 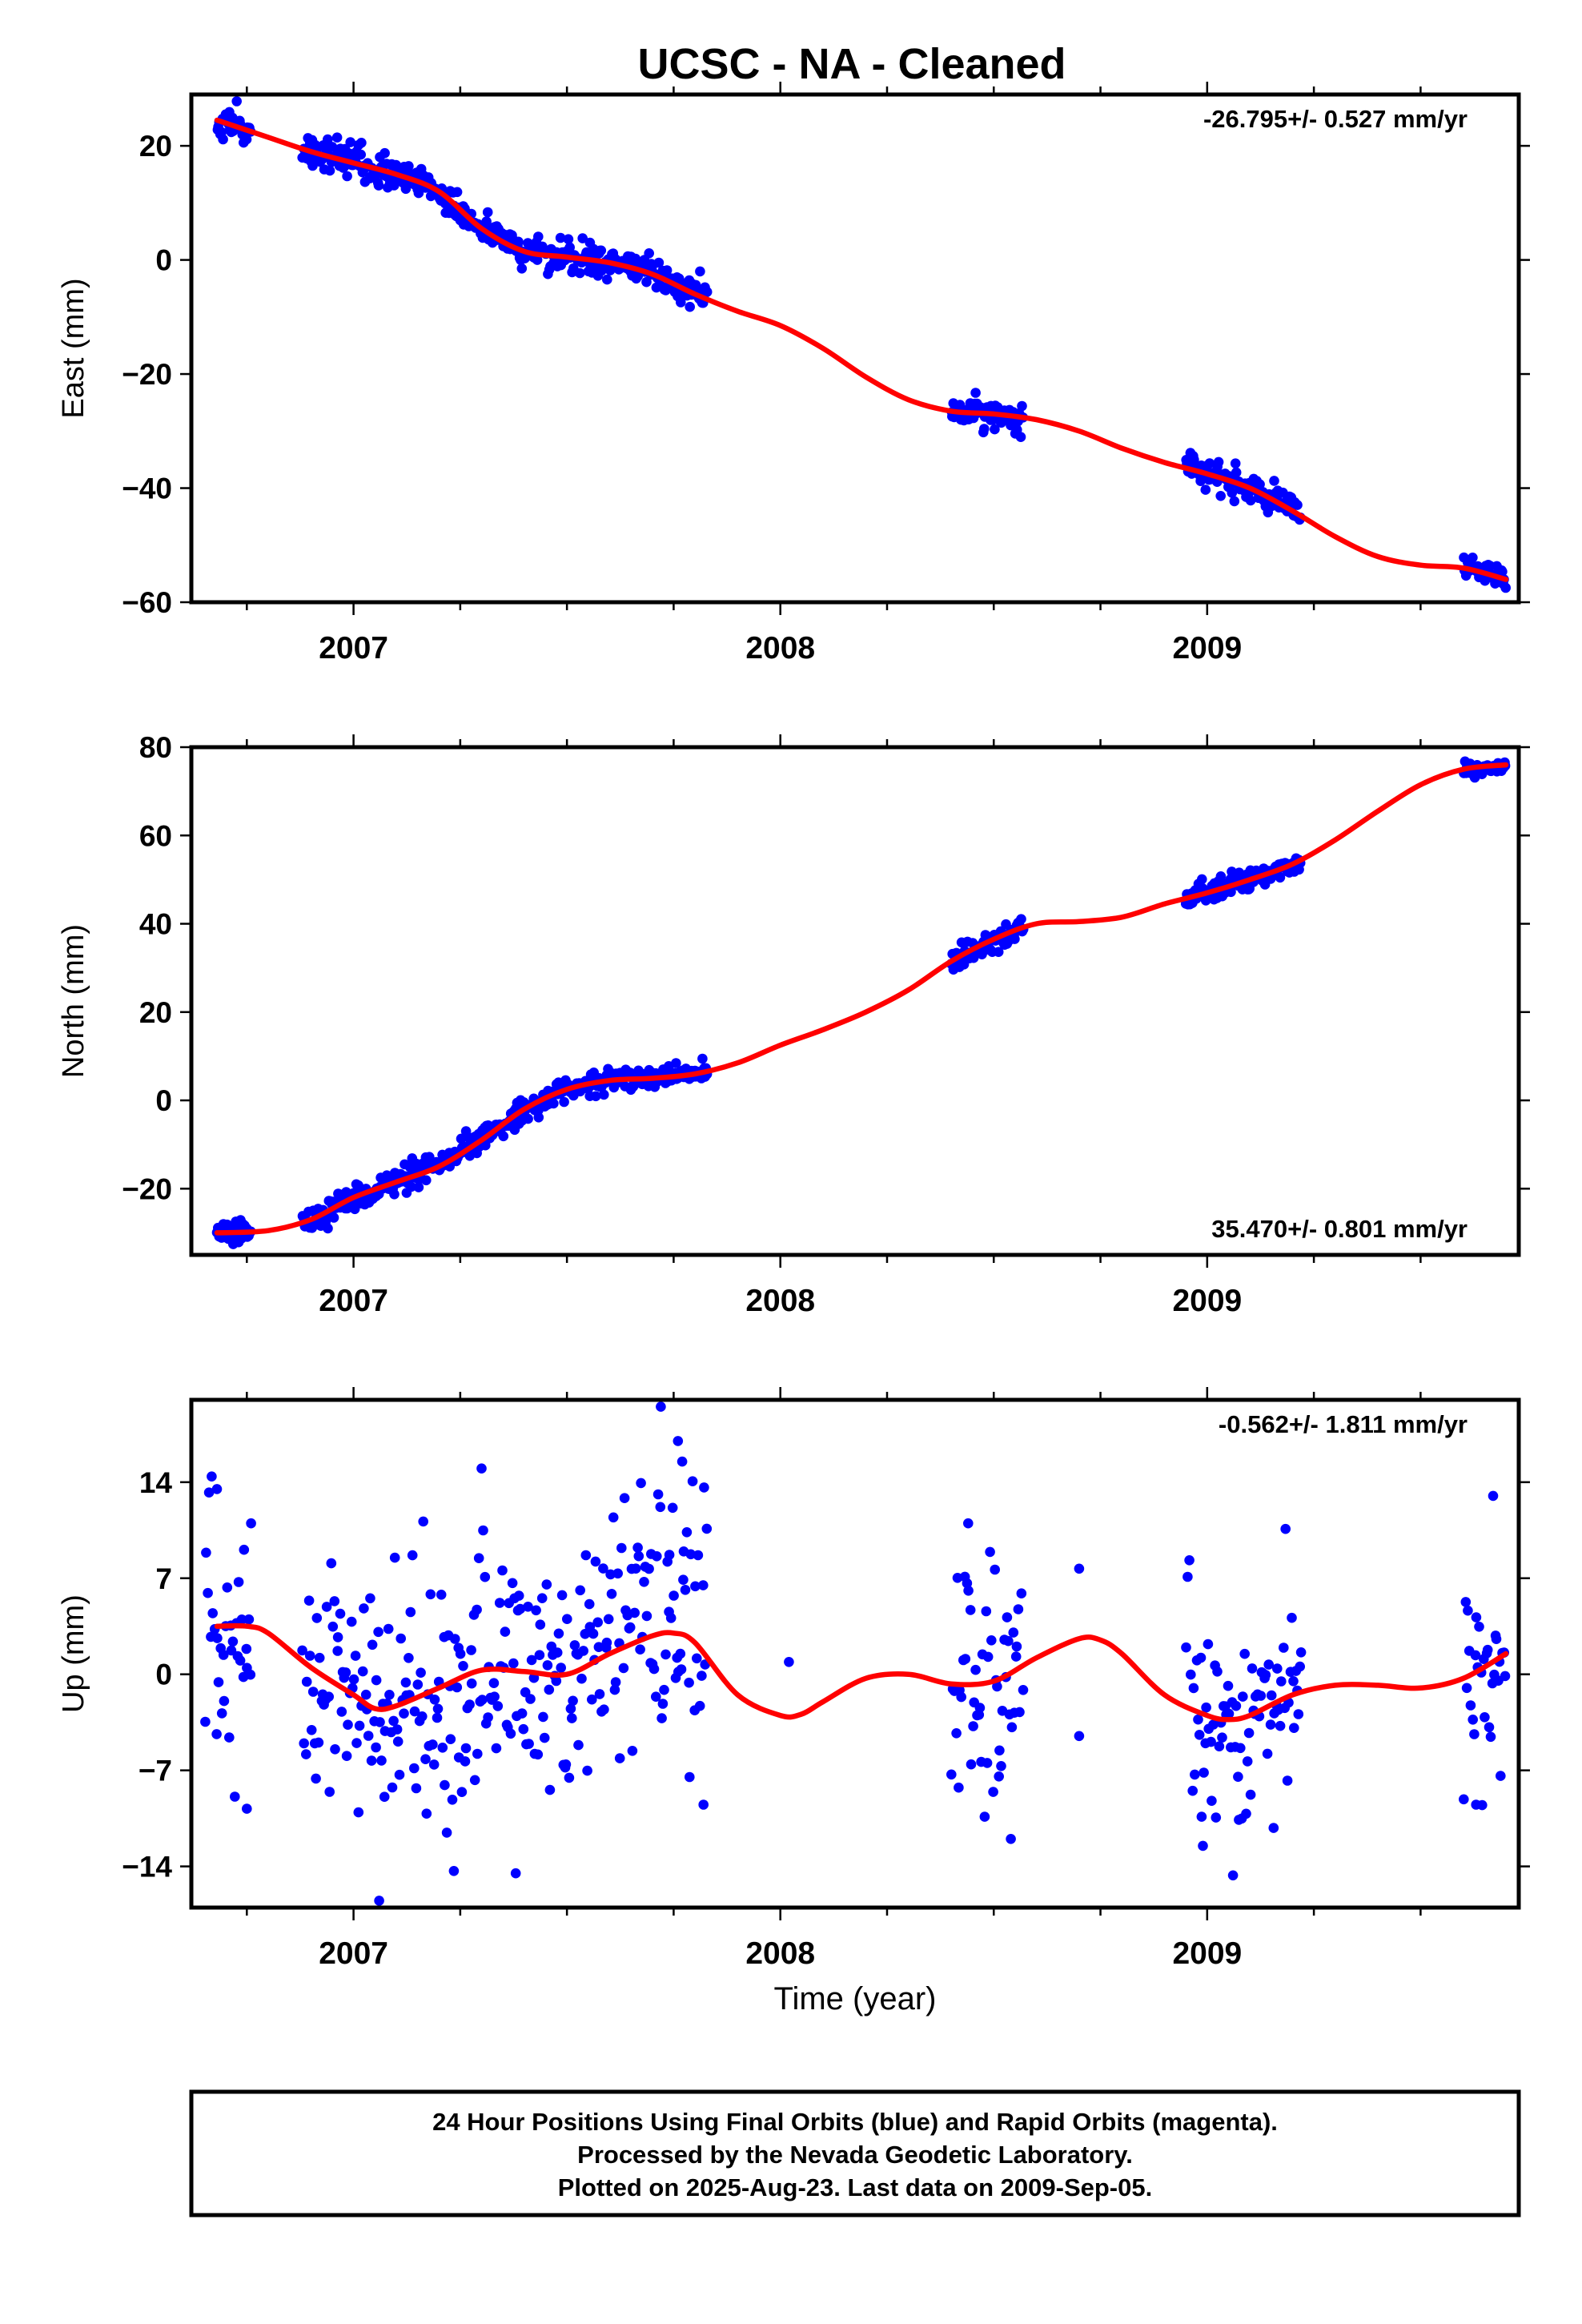 What do you see at coordinates (74, 348) in the screenshot?
I see `east-ylabel: East (mm)` at bounding box center [74, 348].